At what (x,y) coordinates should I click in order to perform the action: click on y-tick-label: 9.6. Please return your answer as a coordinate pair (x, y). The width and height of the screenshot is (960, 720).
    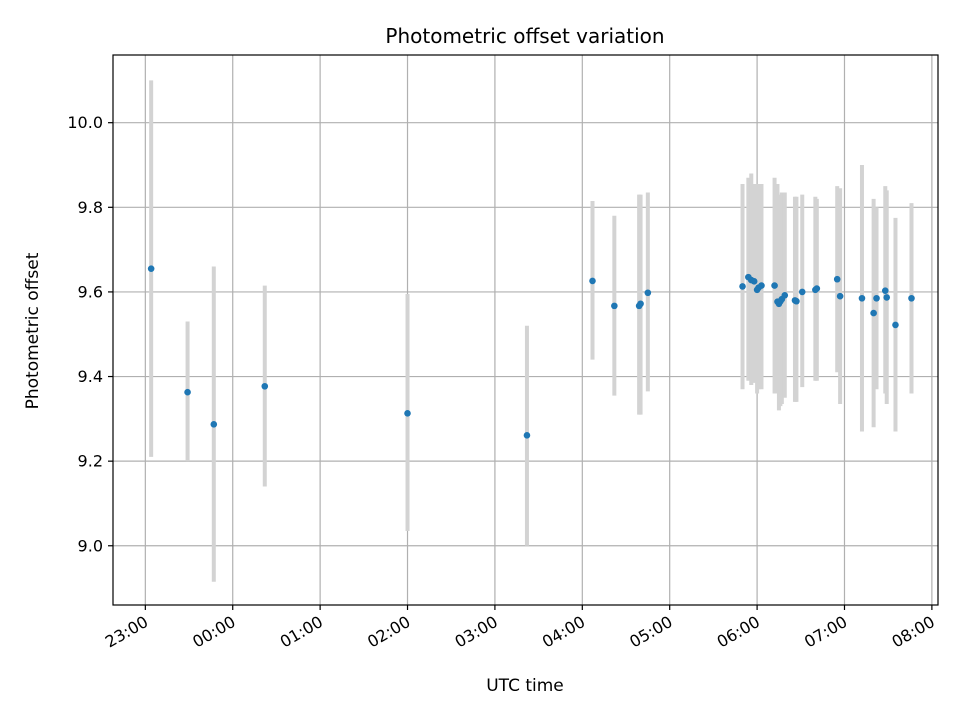
    Looking at the image, I should click on (90, 291).